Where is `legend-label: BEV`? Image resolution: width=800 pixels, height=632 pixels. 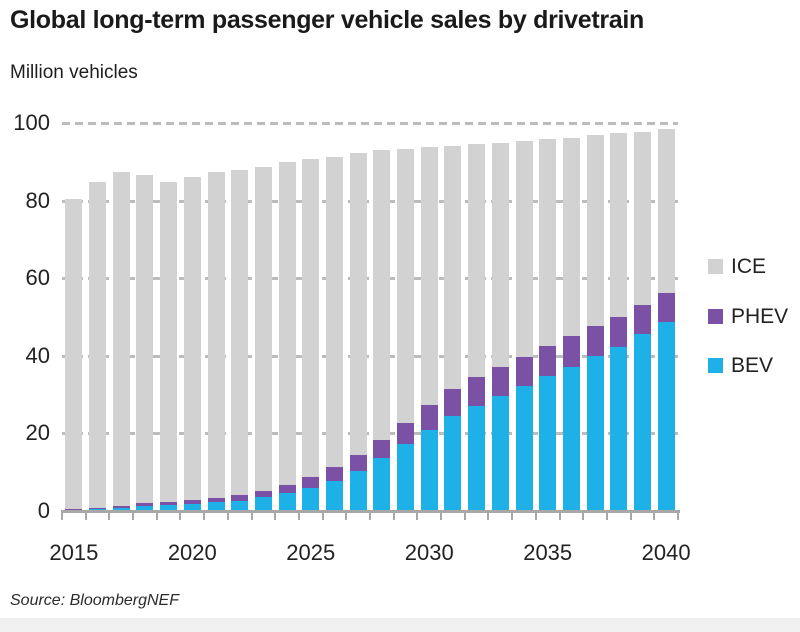 legend-label: BEV is located at coordinates (752, 365).